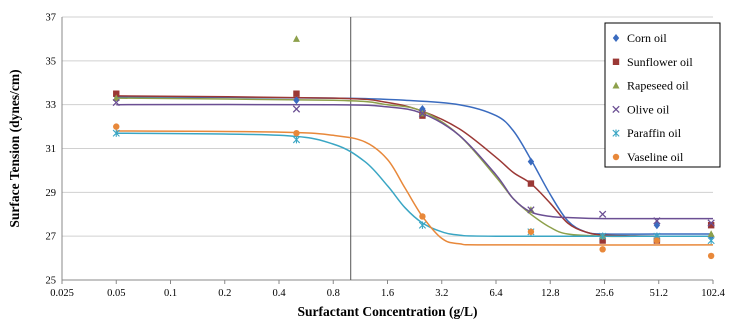 The height and width of the screenshot is (321, 729). I want to click on y-tick-label: 37, so click(51, 18).